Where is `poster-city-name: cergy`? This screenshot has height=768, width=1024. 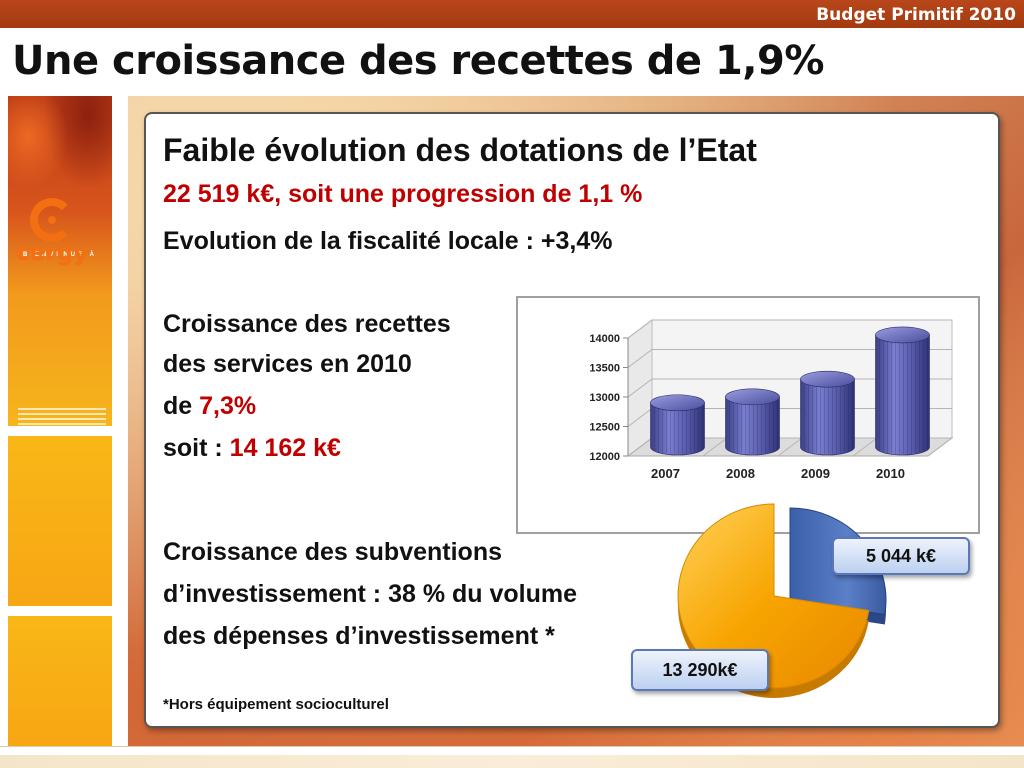
poster-city-name: cergy is located at coordinates (52, 253).